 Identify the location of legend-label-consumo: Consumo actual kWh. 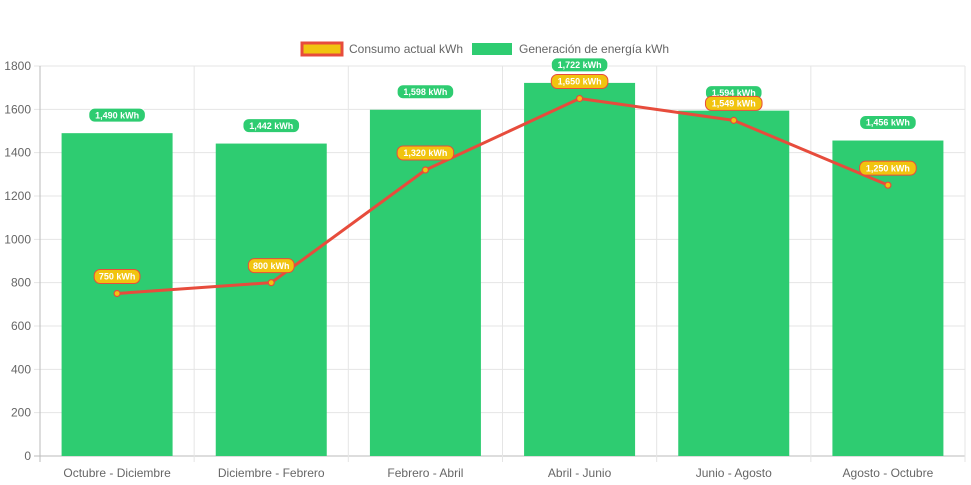
(406, 49).